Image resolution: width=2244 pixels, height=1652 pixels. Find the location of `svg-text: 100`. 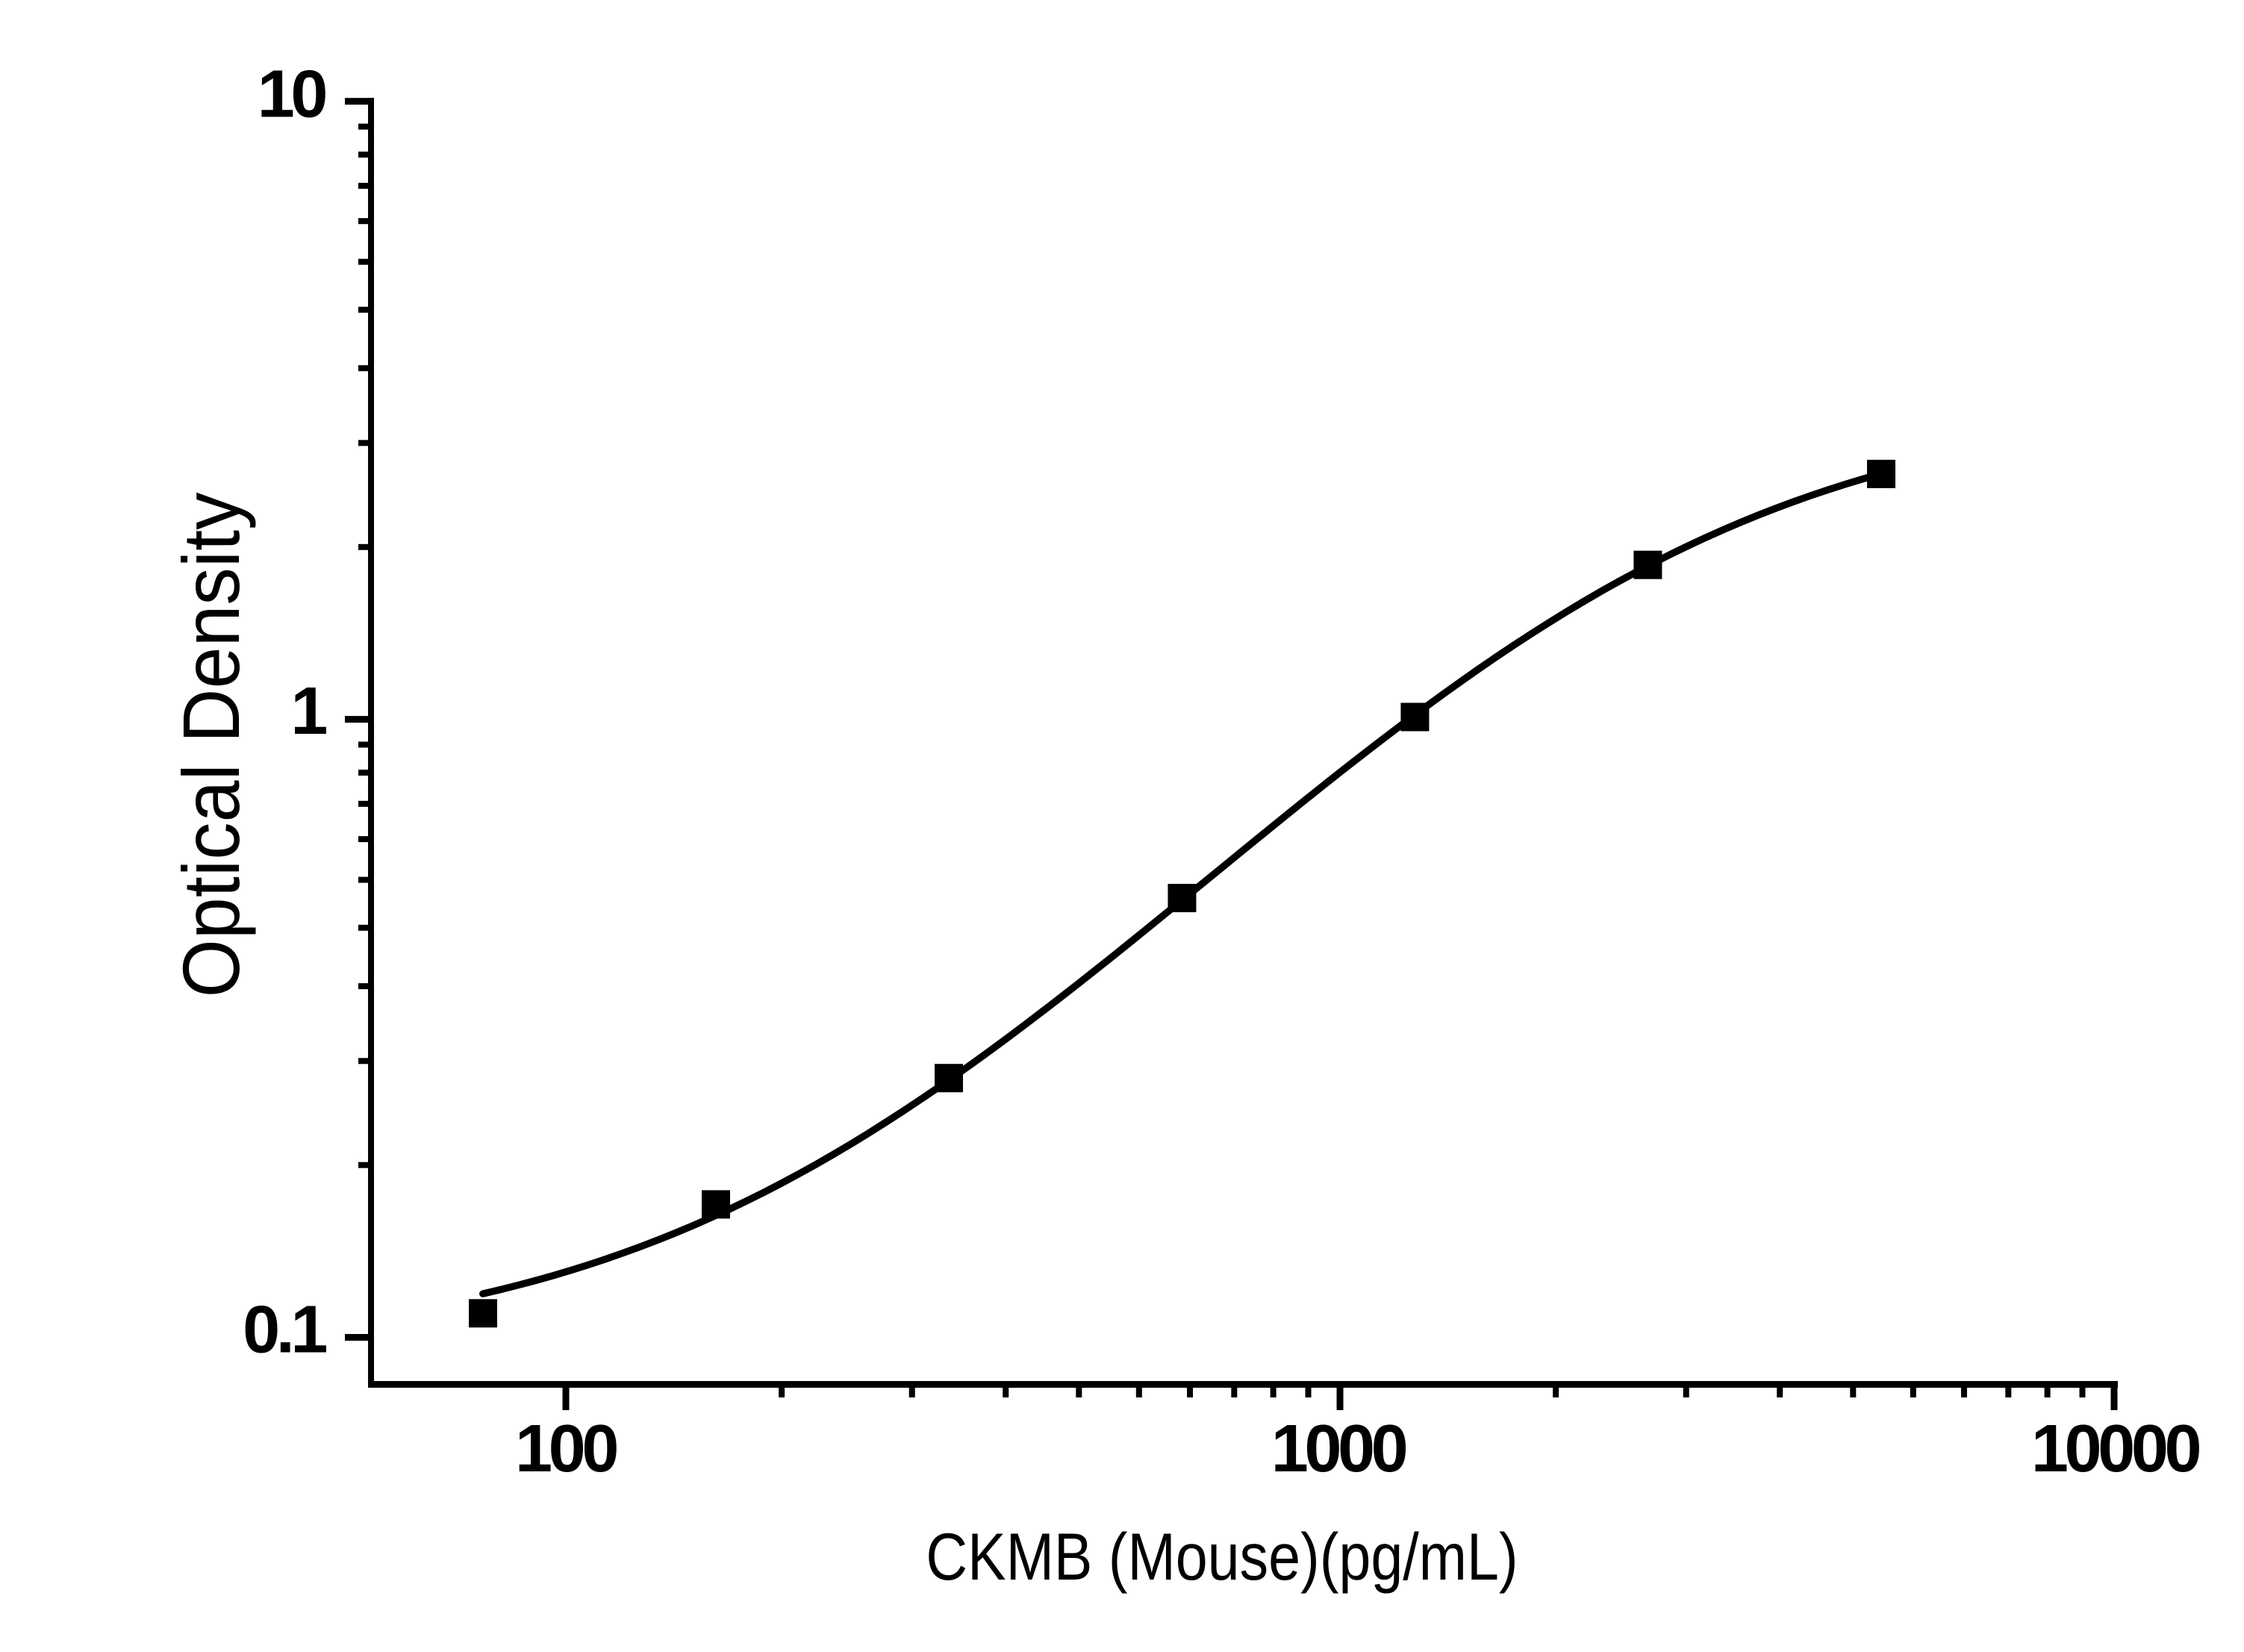

svg-text: 100 is located at coordinates (566, 1449).